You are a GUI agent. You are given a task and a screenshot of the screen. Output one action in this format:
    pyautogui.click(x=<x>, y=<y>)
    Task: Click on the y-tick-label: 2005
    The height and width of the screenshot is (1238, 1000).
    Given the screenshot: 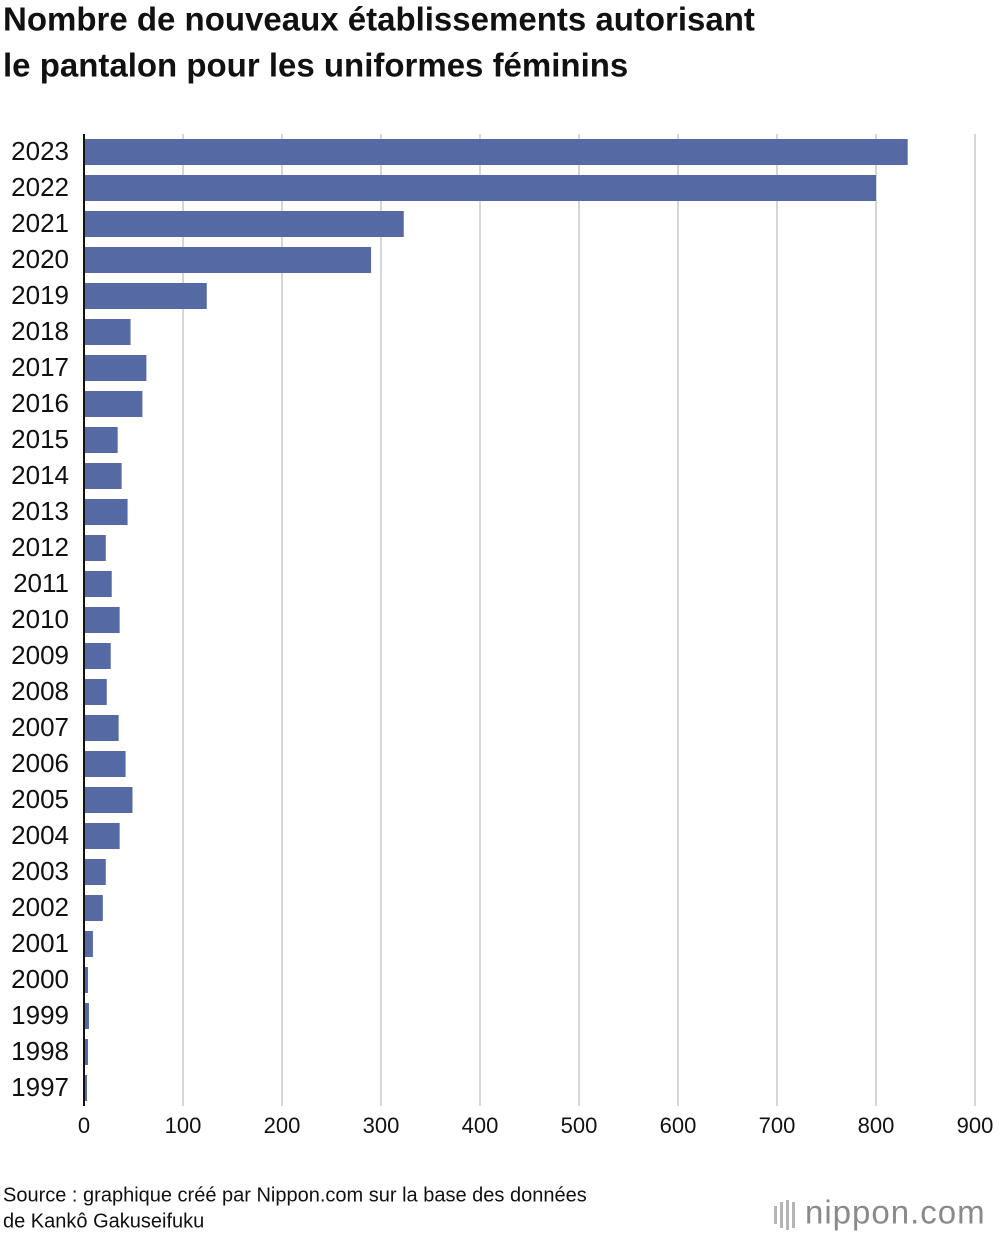 What is the action you would take?
    pyautogui.click(x=40, y=799)
    